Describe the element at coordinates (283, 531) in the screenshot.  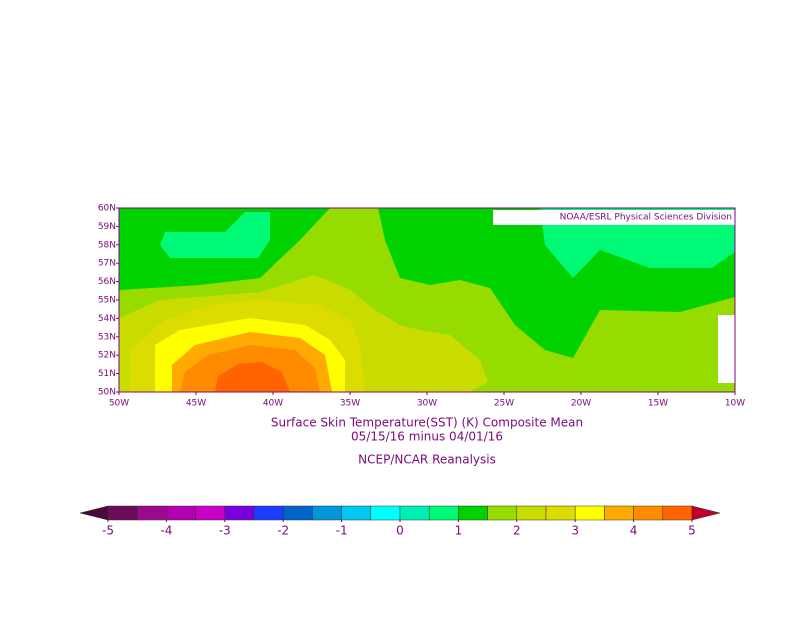
I see `colorbar-label: -2` at that location.